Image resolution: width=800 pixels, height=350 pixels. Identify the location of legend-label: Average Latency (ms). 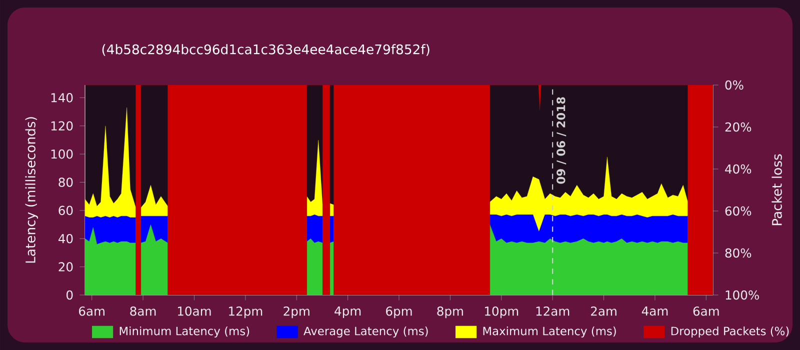
(366, 332).